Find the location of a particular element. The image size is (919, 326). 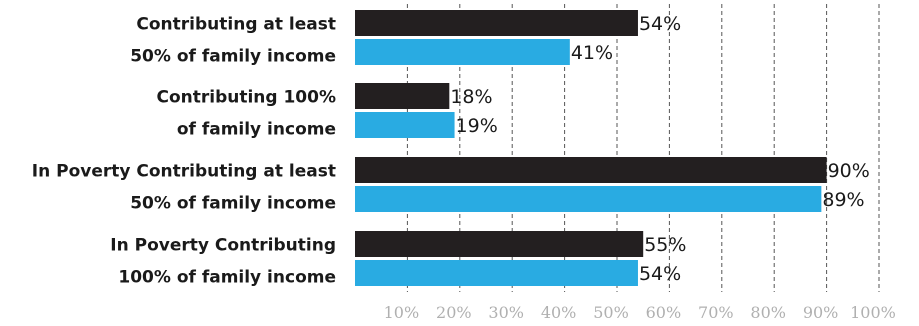

bar-series2-cat2 is located at coordinates (405, 125).